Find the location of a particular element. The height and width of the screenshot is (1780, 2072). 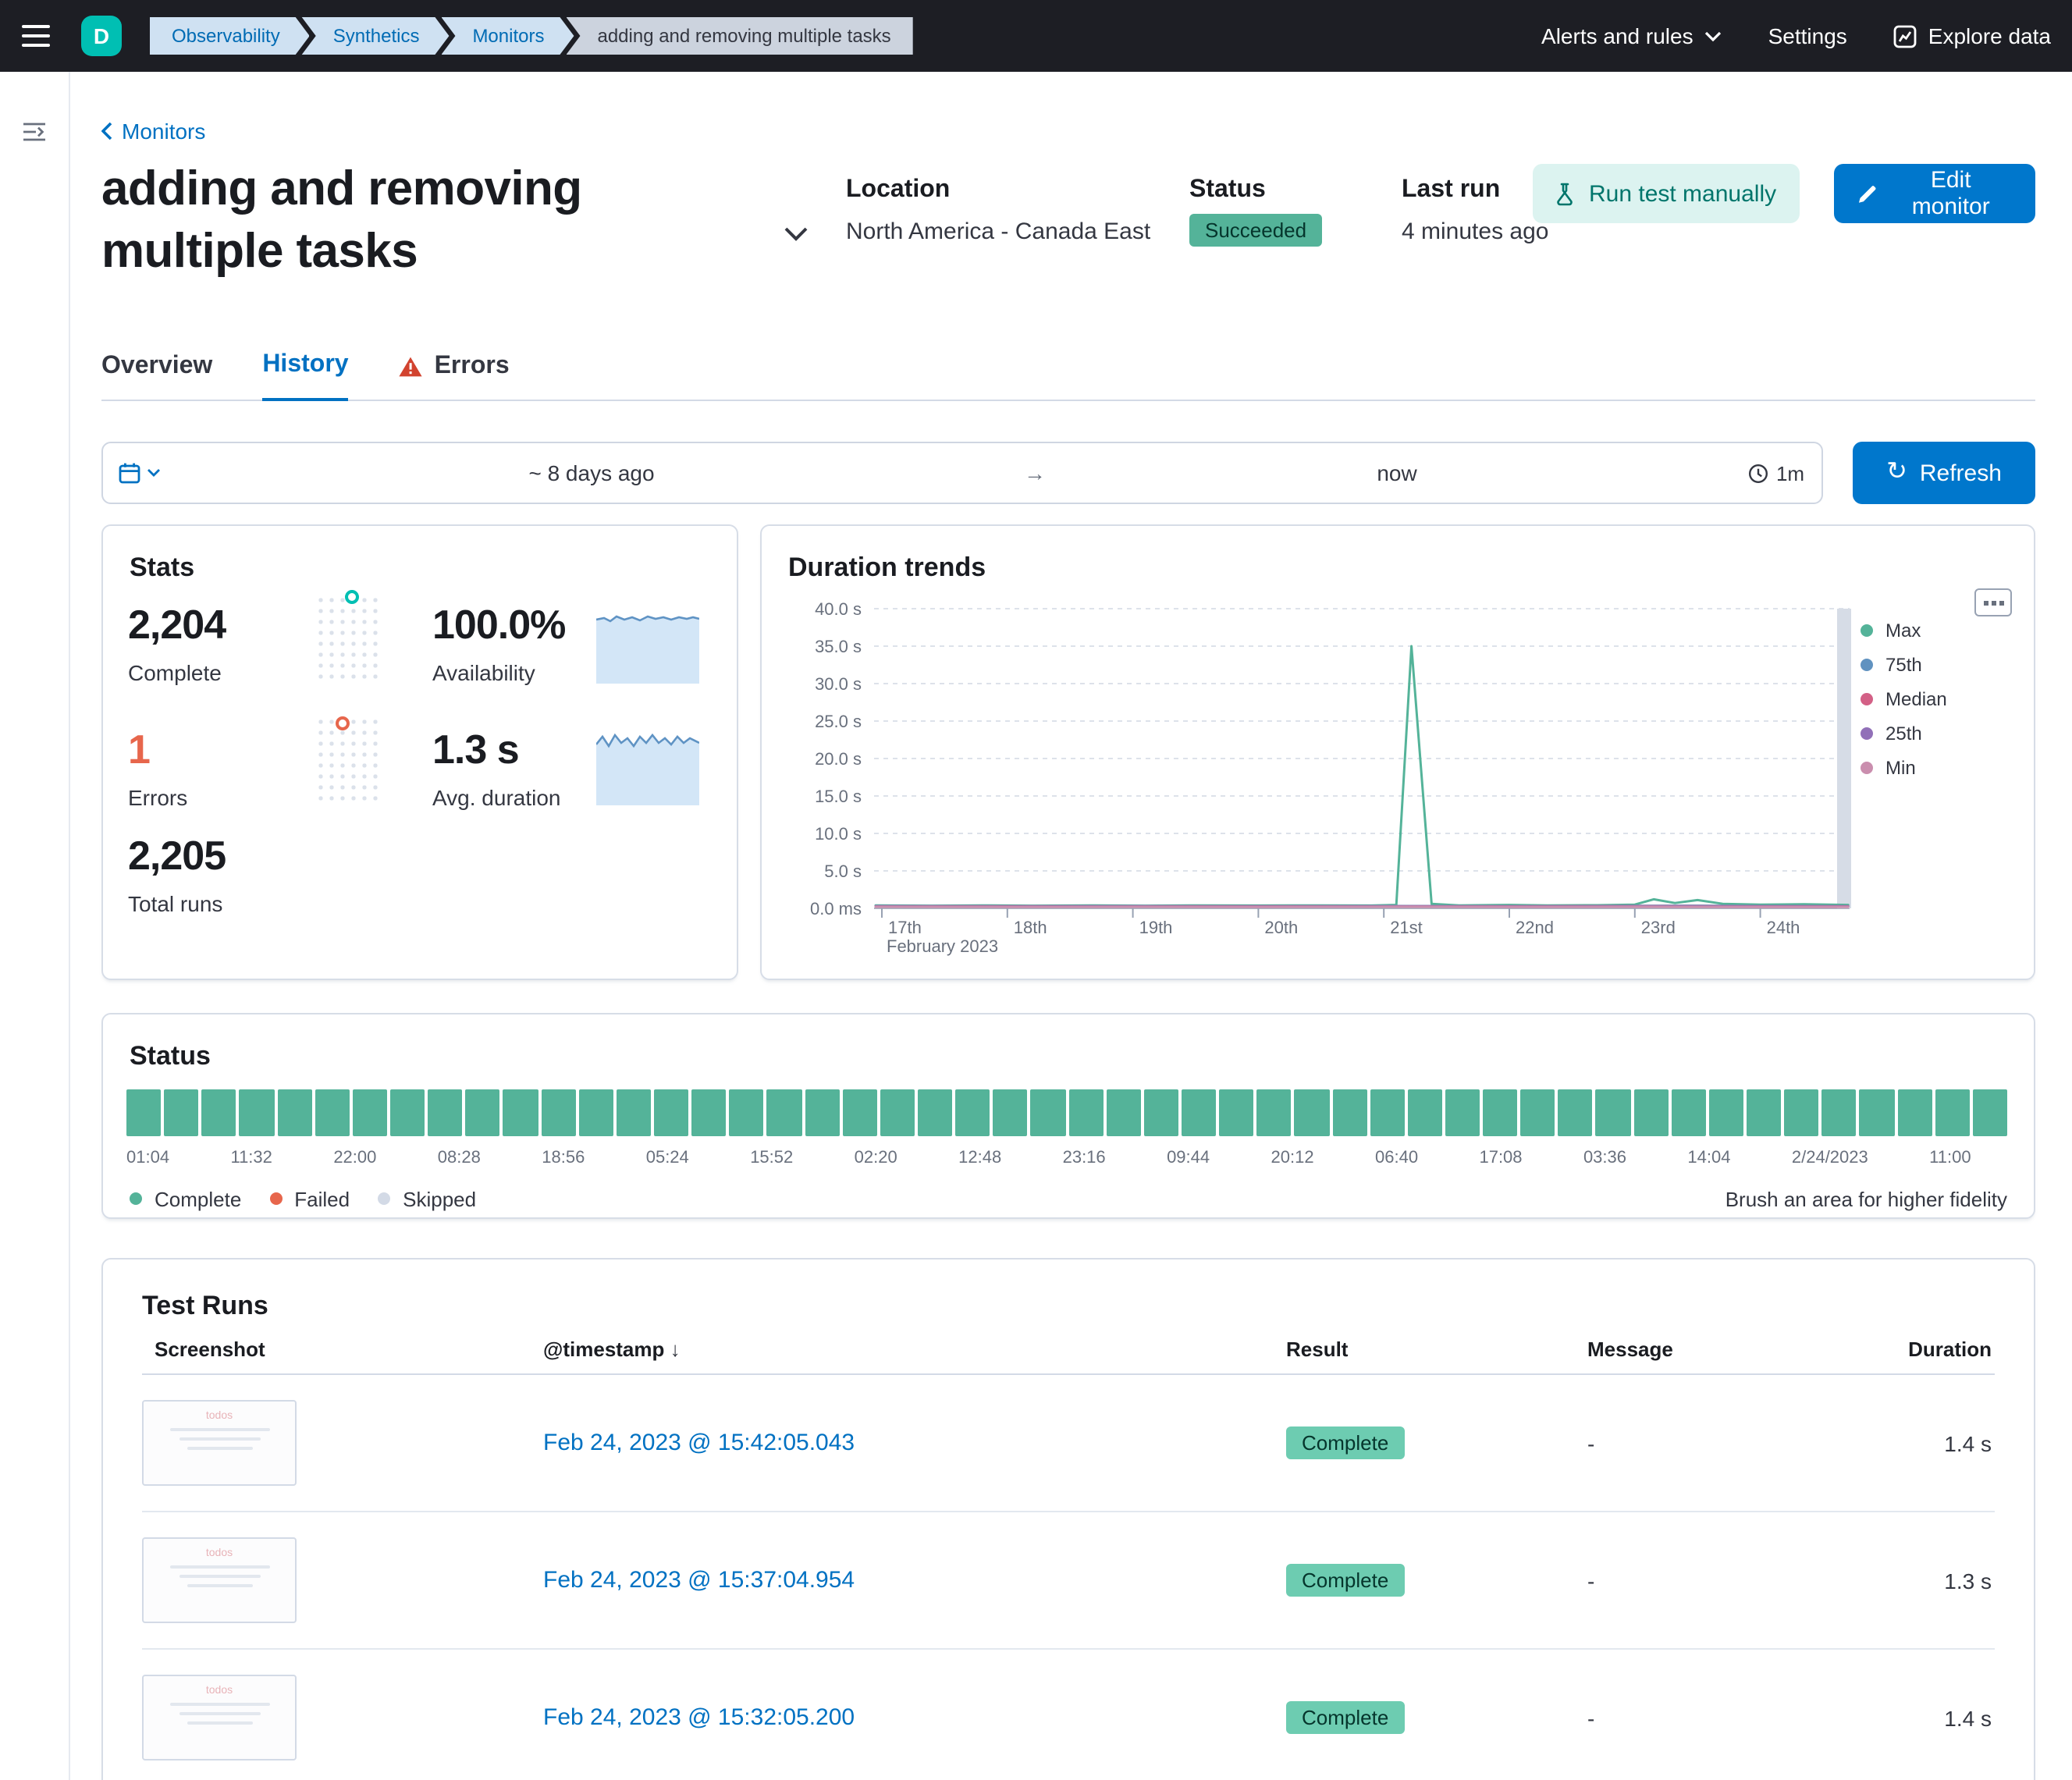

settings-link: Settings is located at coordinates (1808, 35).